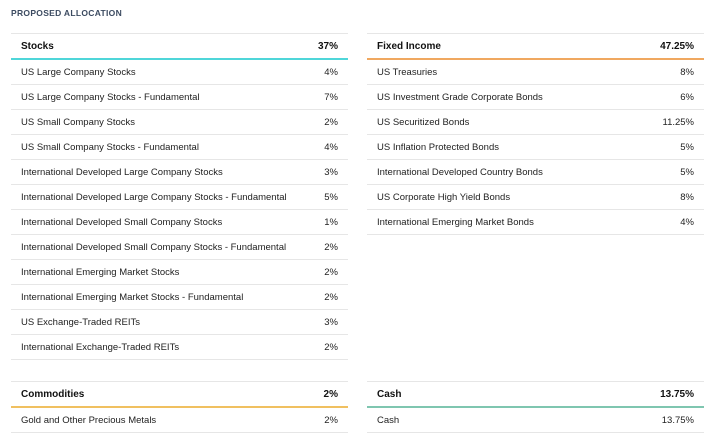  What do you see at coordinates (455, 222) in the screenshot?
I see `allocation-label: International Emerging Market Bonds` at bounding box center [455, 222].